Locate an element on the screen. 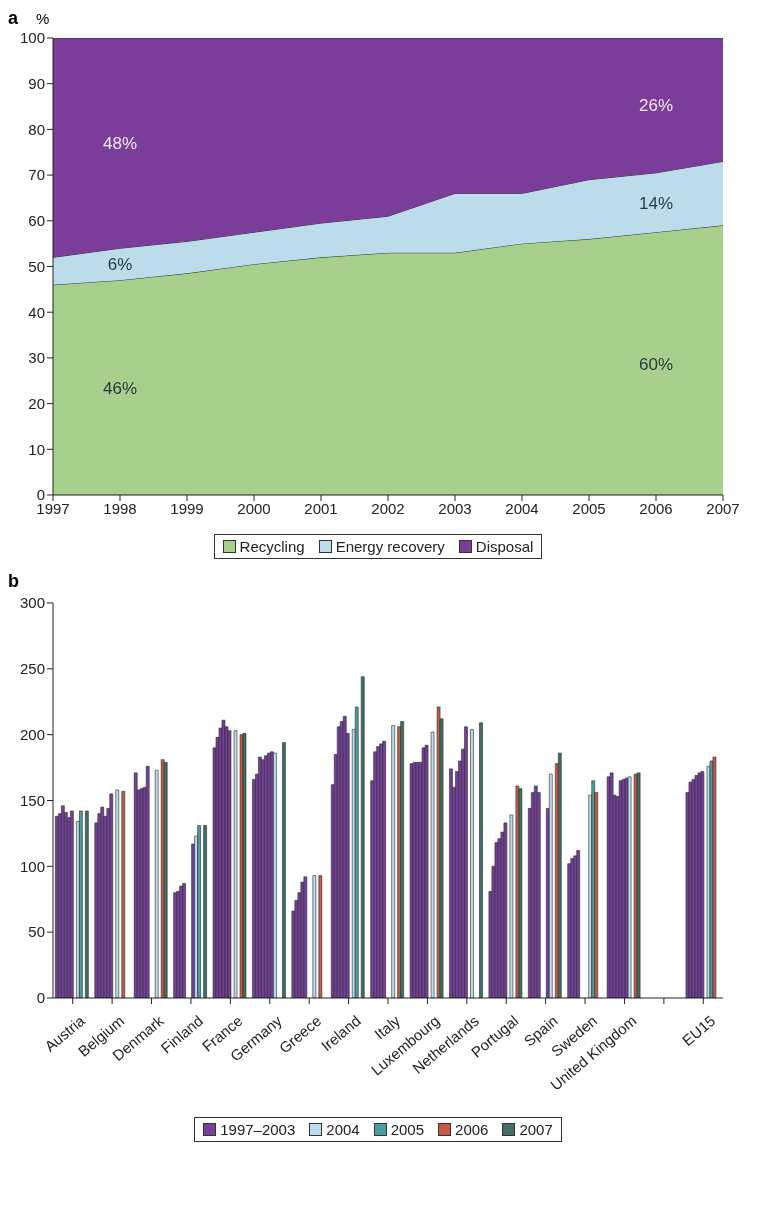 This screenshot has height=1213, width=762. x-tick-label: 2006 is located at coordinates (656, 508).